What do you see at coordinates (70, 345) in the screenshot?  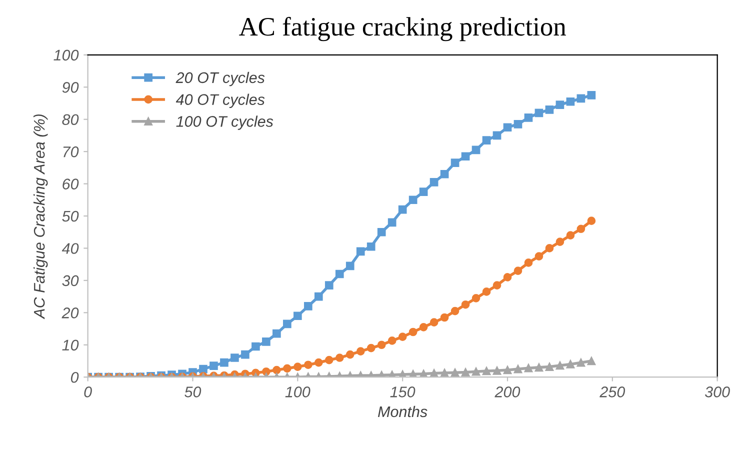 I see `y-tick-label: 10` at bounding box center [70, 345].